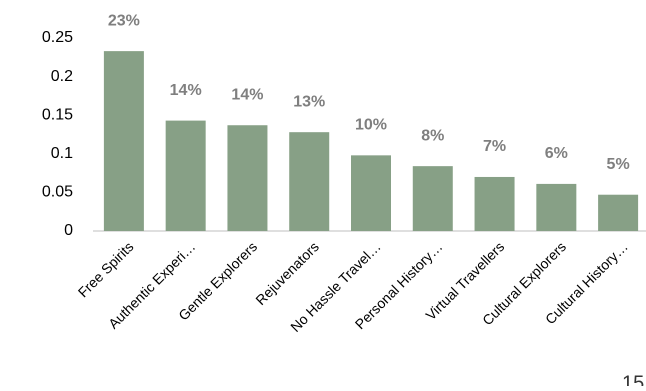 This screenshot has height=391, width=646. Describe the element at coordinates (371, 125) in the screenshot. I see `value-label: 10%` at that location.